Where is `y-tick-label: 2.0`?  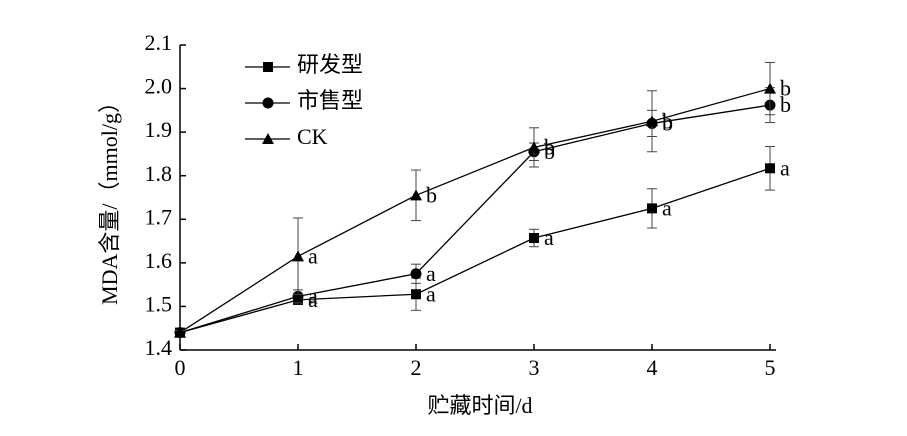
y-tick-label: 2.0 is located at coordinates (159, 86).